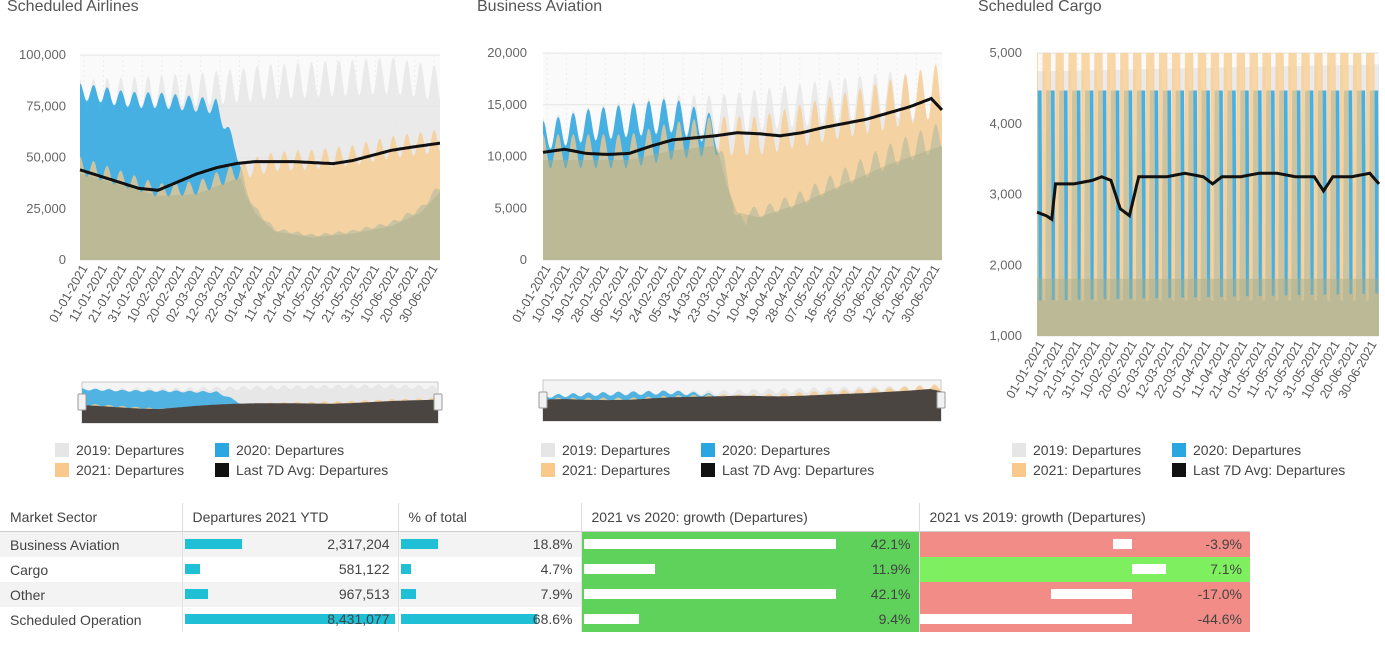 The width and height of the screenshot is (1385, 656). Describe the element at coordinates (749, 569) in the screenshot. I see `cell-growth-2020: 11.9%` at that location.